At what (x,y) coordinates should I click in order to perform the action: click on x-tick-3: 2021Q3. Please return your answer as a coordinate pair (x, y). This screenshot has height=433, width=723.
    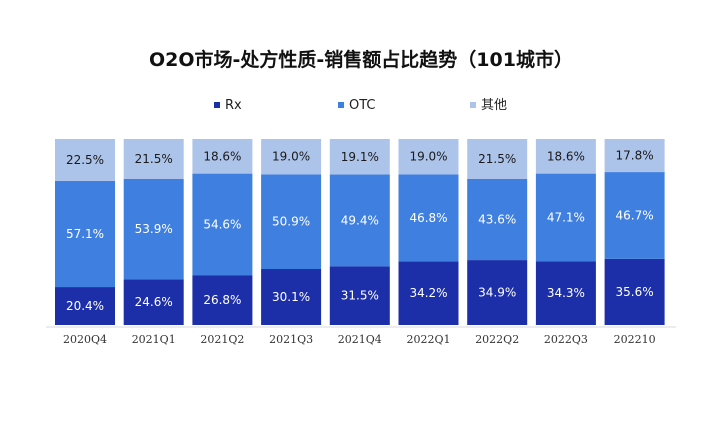
    Looking at the image, I should click on (291, 339).